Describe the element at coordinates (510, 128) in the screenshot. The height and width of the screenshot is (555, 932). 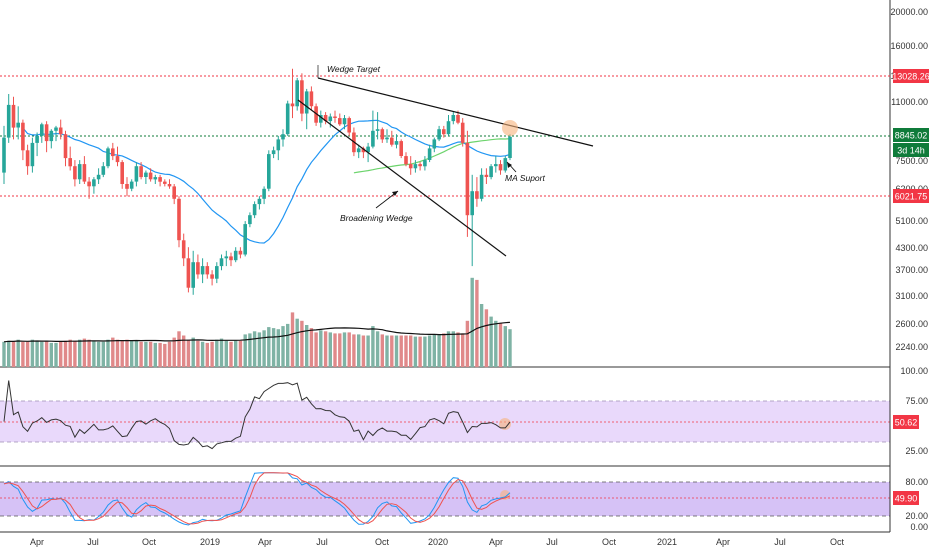
I see `highlight-price` at that location.